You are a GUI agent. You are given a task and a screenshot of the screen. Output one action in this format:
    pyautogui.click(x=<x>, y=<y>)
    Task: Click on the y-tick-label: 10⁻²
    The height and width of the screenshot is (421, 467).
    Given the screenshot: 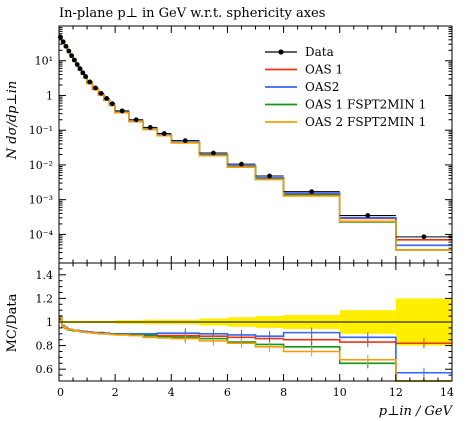 What is the action you would take?
    pyautogui.click(x=41, y=165)
    